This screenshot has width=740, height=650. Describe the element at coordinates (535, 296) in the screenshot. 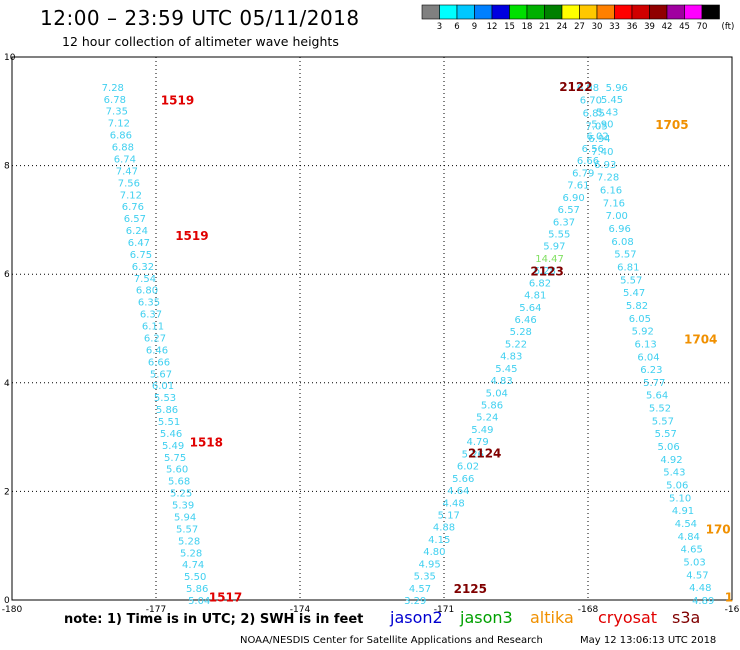

I see `wave-height-value: 4.81` at that location.